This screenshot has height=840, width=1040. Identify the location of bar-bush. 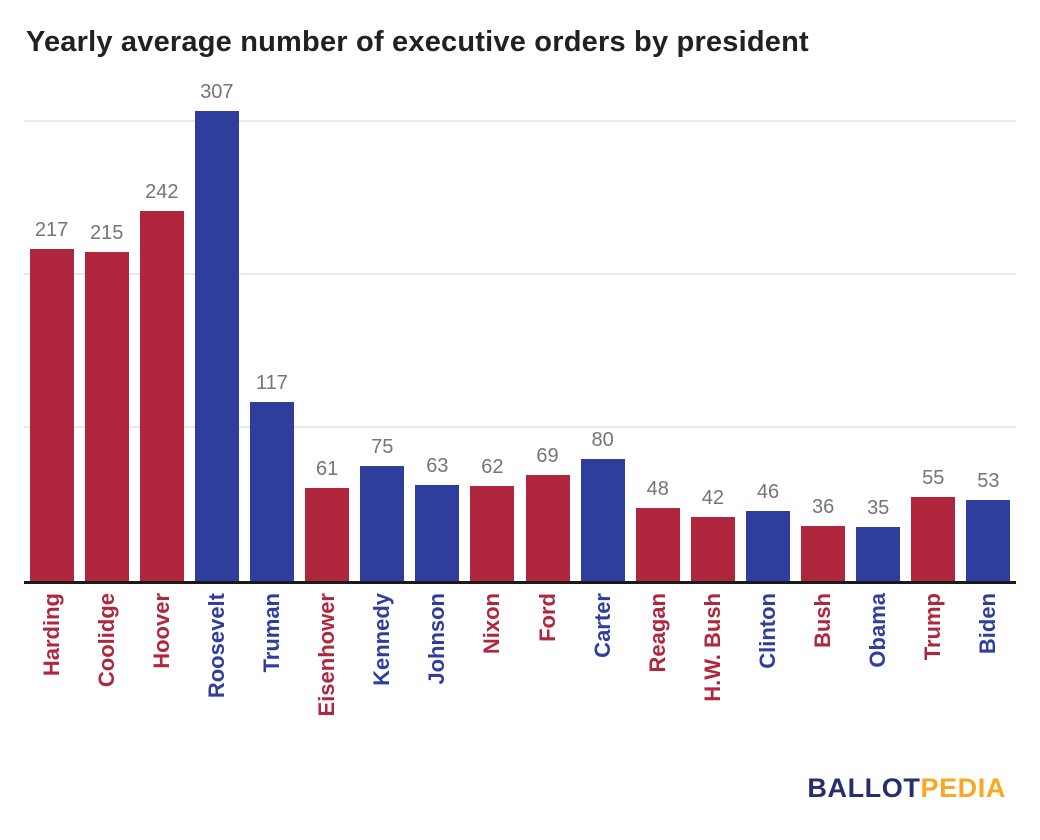
(823, 553).